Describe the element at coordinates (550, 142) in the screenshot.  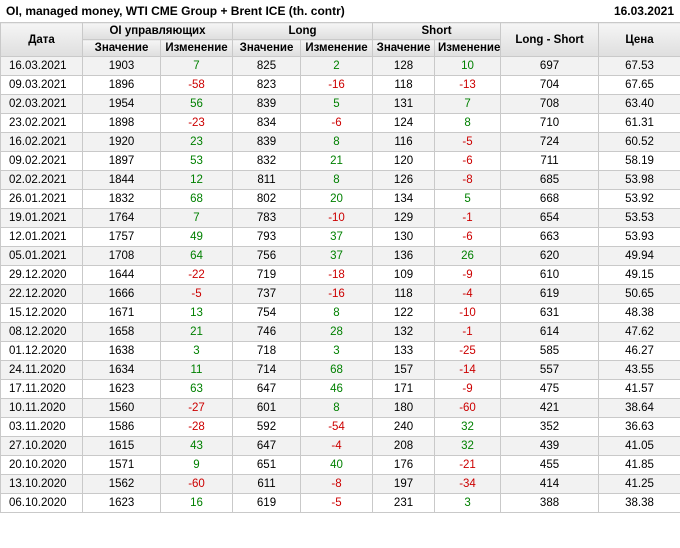
I see `long-short-cell: 724` at that location.